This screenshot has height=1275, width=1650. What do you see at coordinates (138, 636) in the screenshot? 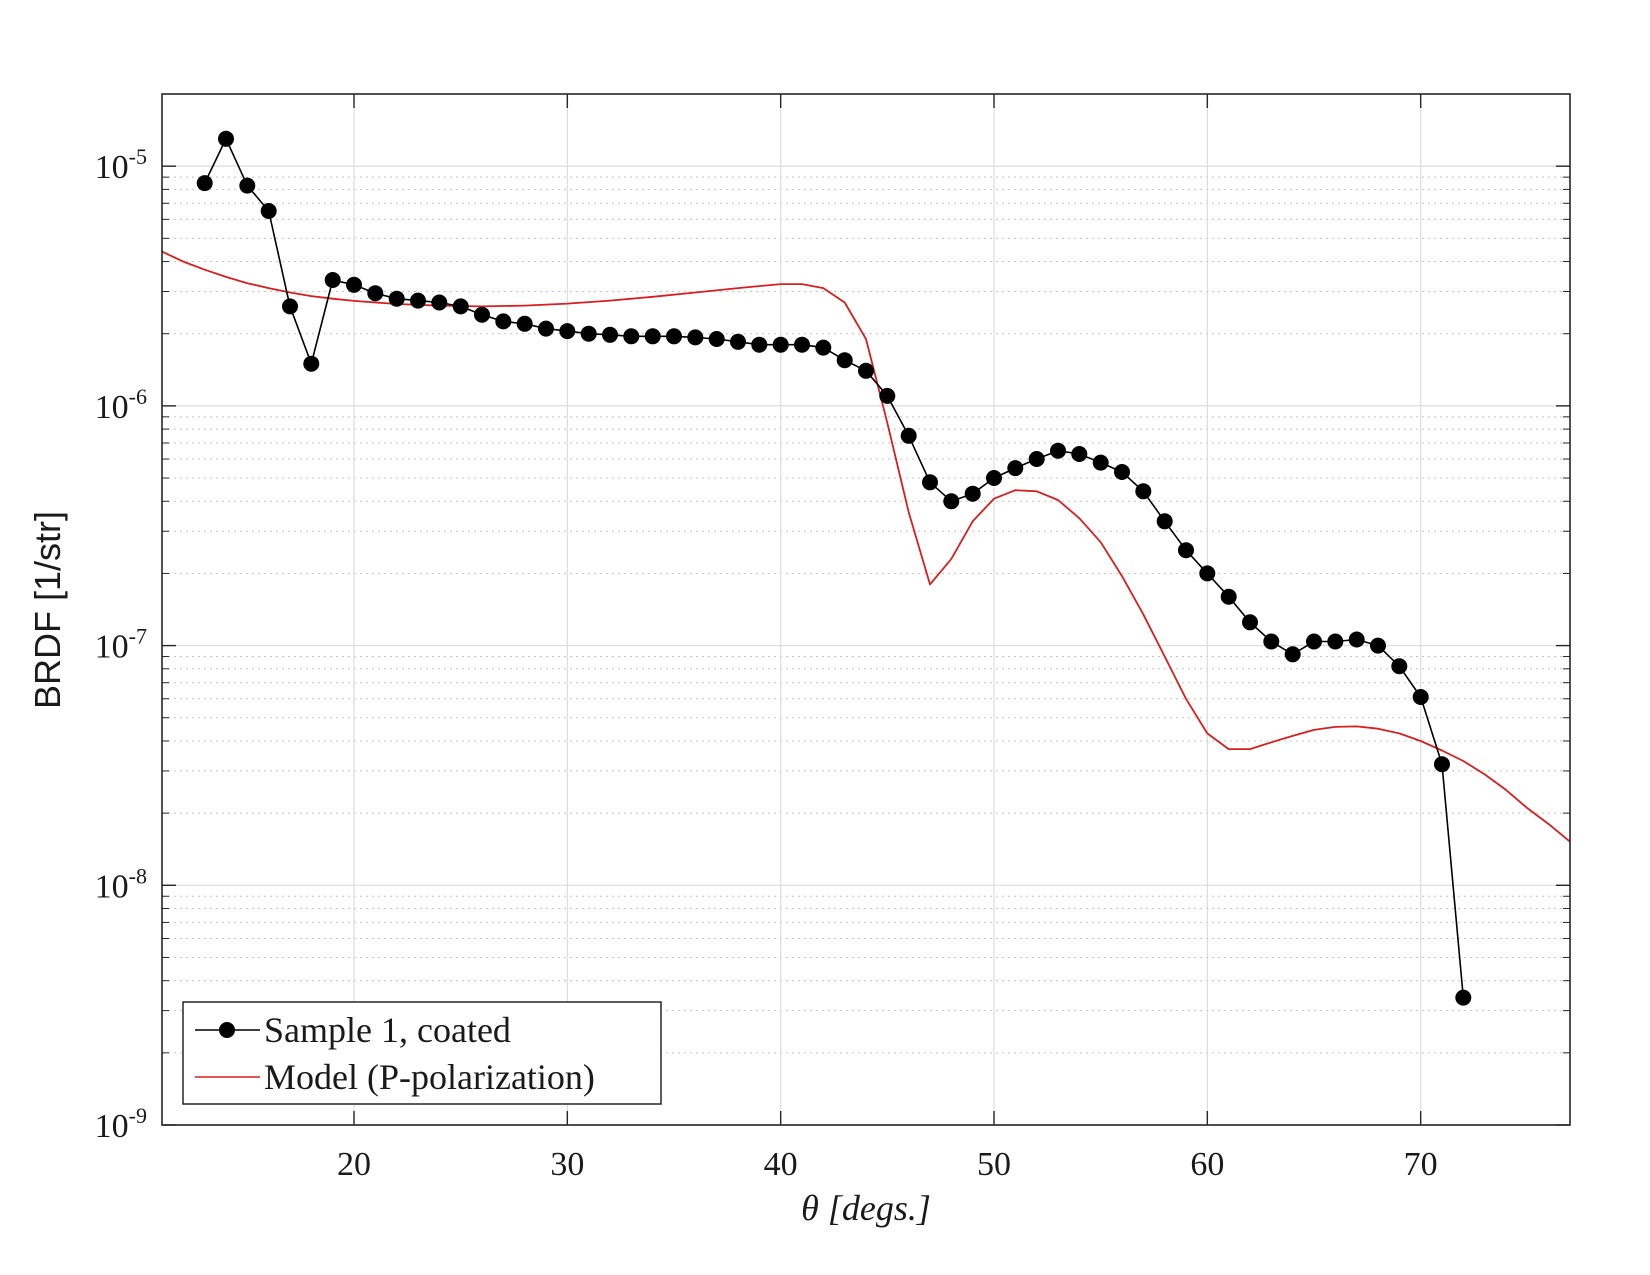
I see `y-tick-exponent: -7` at bounding box center [138, 636].